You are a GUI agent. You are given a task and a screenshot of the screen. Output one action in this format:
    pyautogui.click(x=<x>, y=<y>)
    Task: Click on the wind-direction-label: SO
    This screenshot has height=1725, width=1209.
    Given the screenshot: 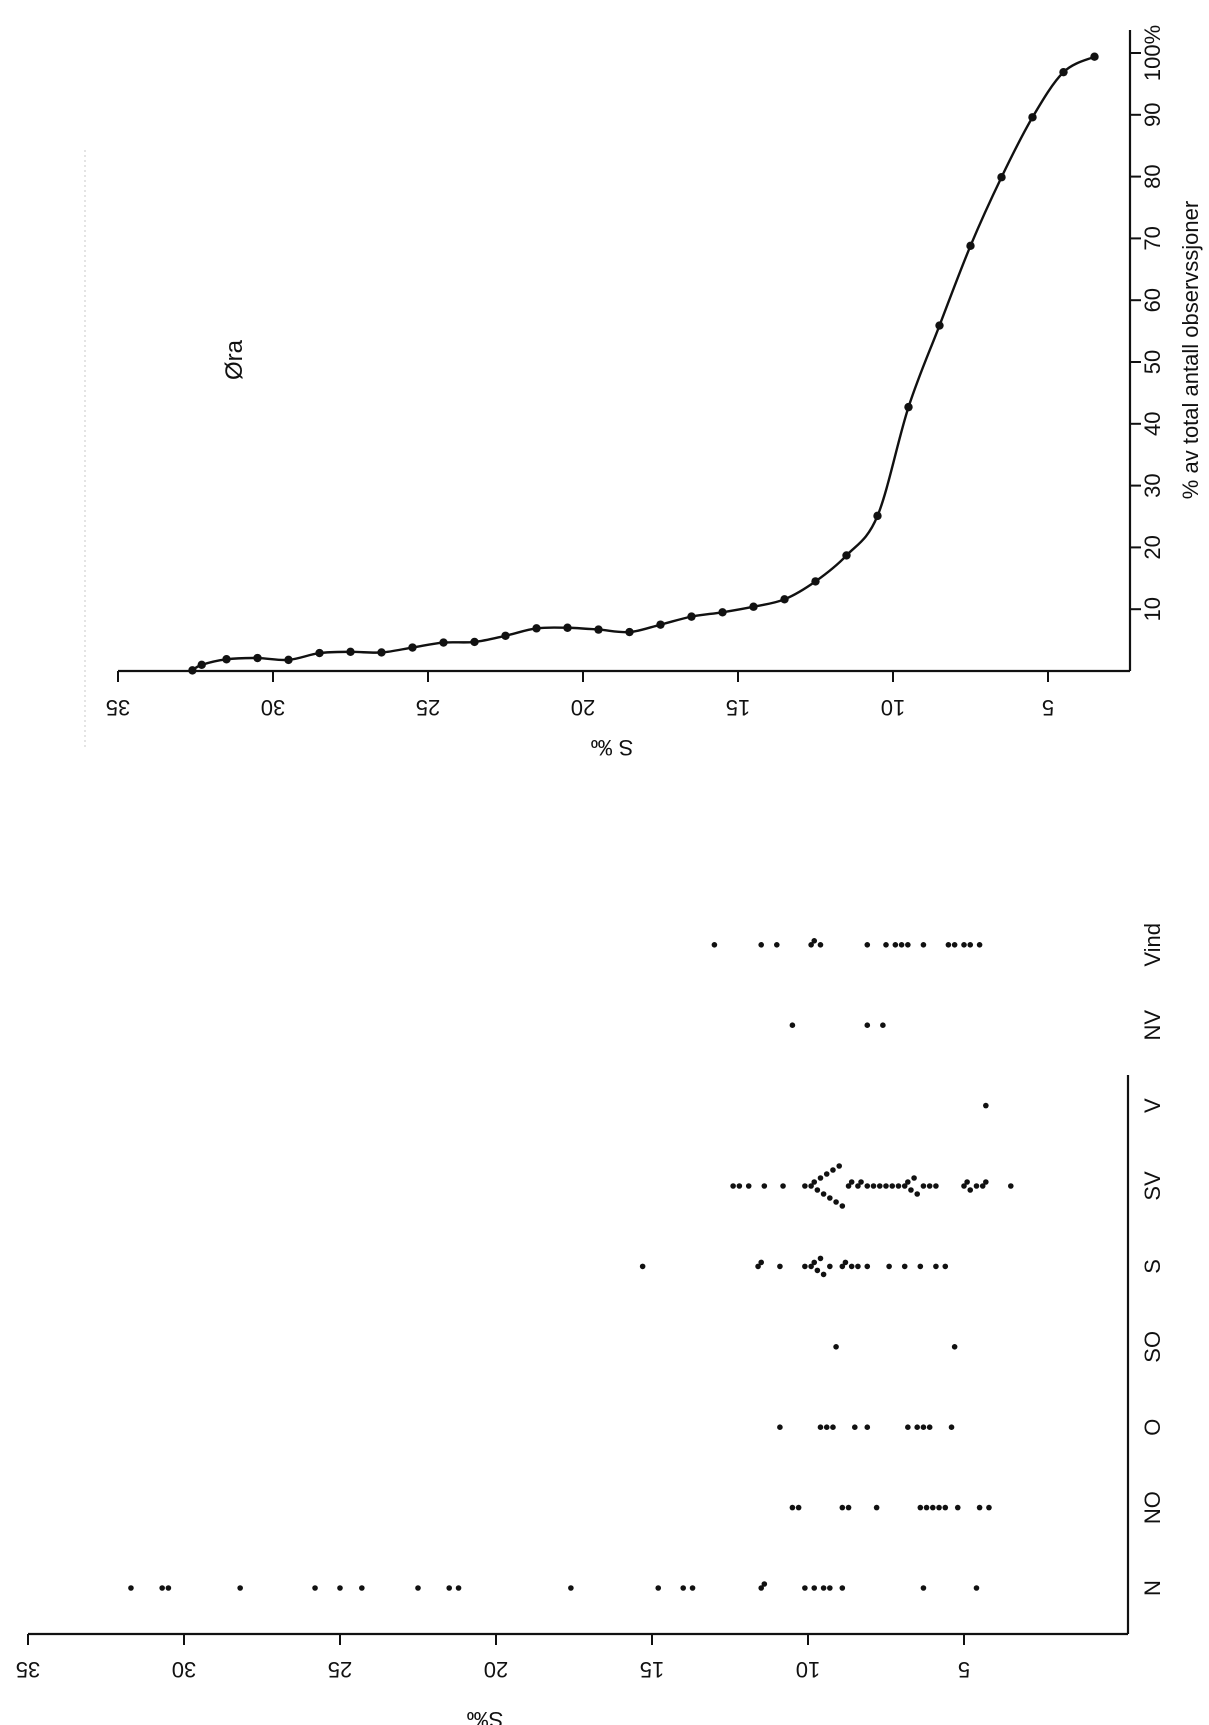 What is the action you would take?
    pyautogui.click(x=1152, y=1347)
    